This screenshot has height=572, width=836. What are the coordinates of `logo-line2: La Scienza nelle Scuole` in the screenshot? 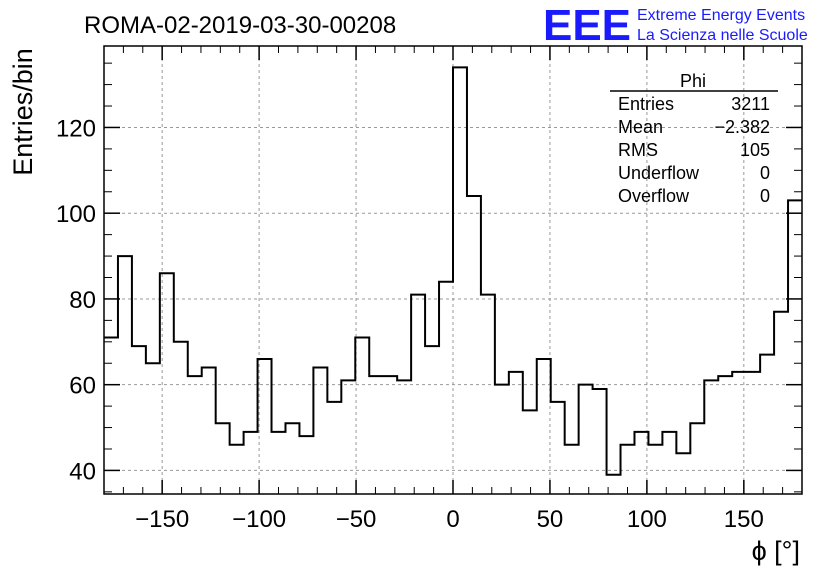 It's located at (722, 35).